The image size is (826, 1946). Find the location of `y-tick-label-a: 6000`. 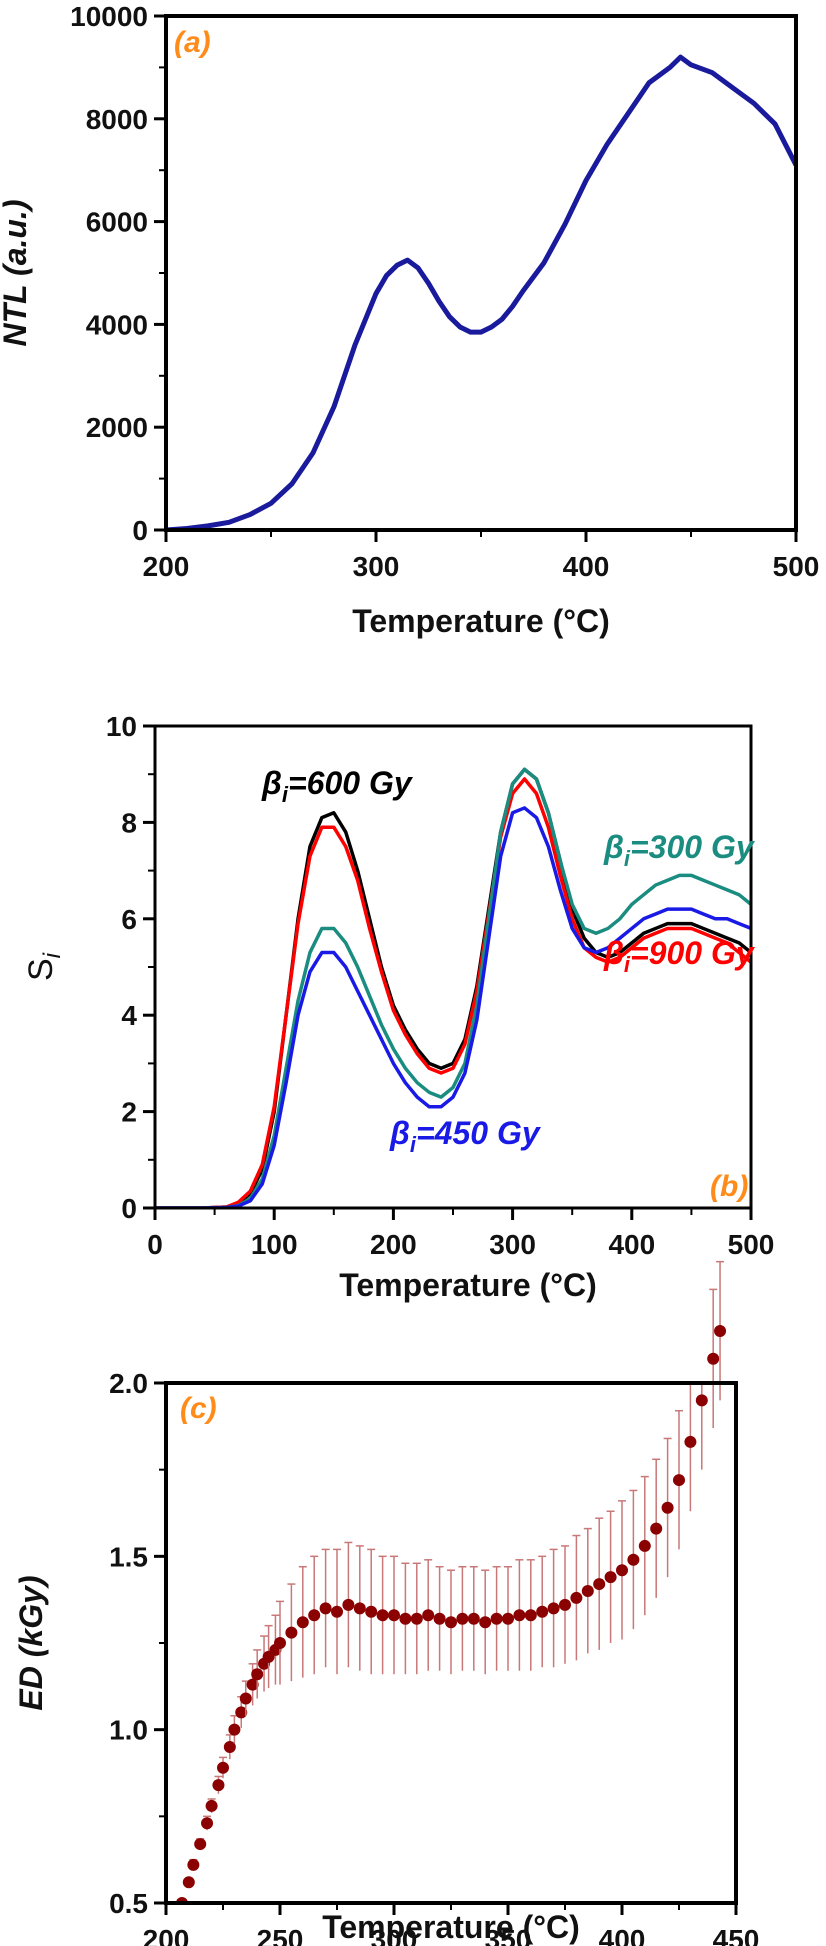

y-tick-label-a: 6000 is located at coordinates (117, 222).